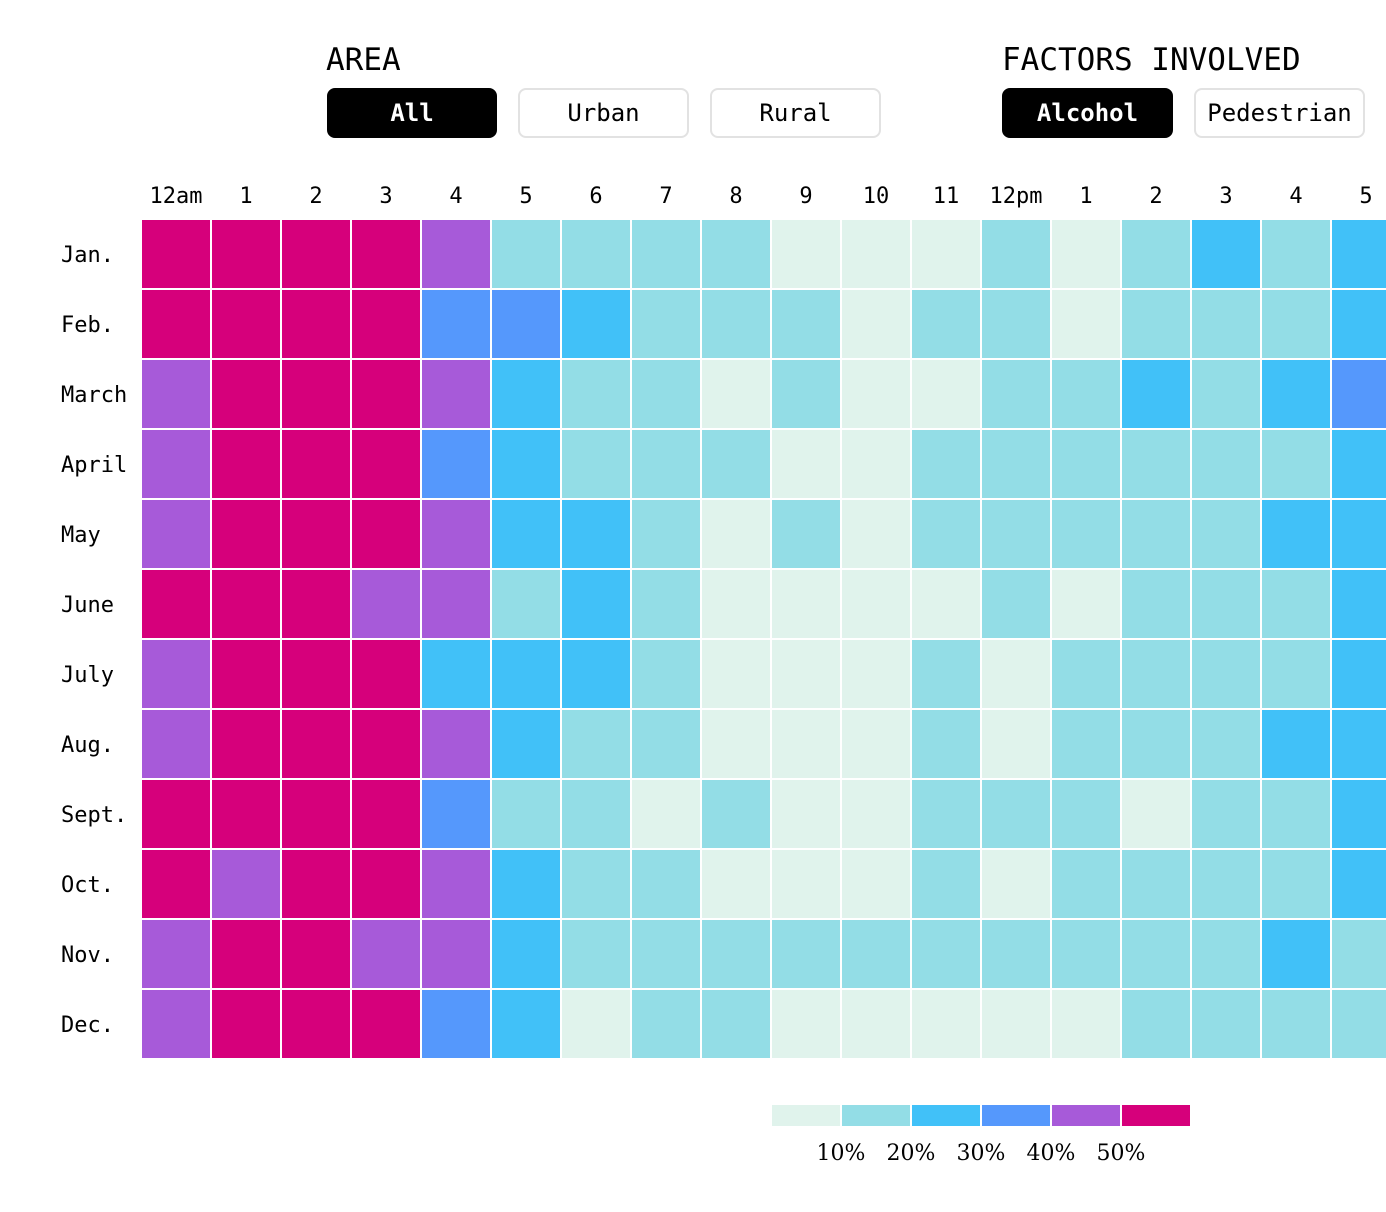  What do you see at coordinates (1226, 604) in the screenshot?
I see `heatmap-cell-June-3-col15` at bounding box center [1226, 604].